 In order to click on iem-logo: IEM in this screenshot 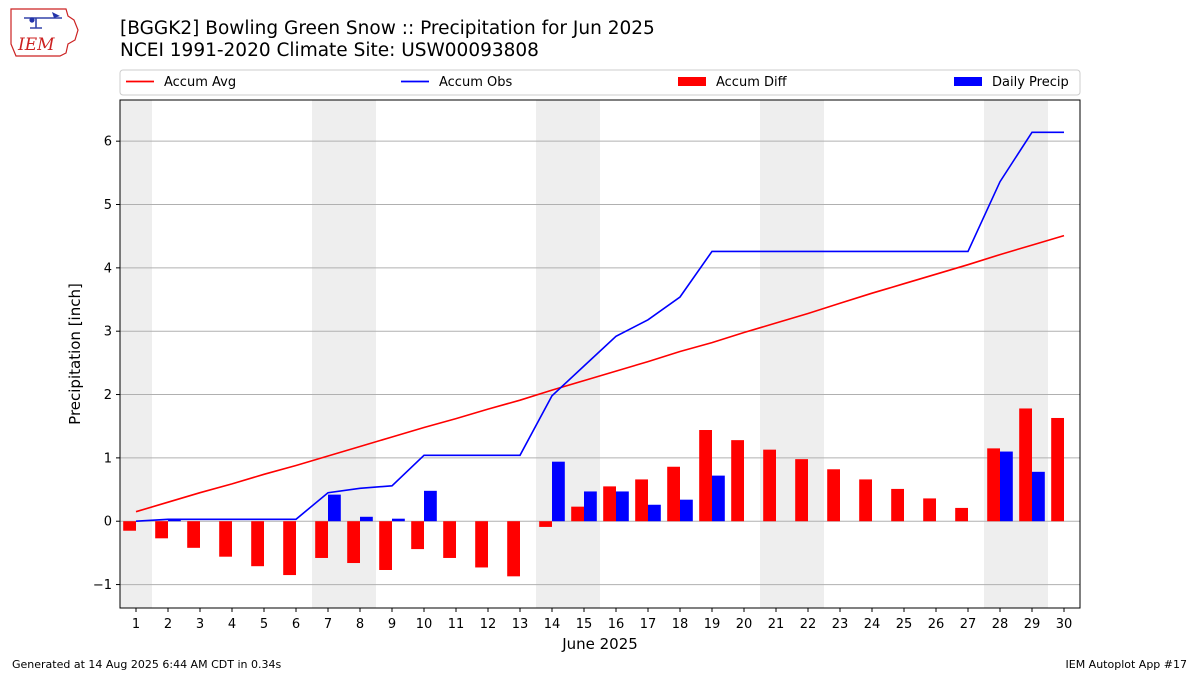, I will do `click(44, 32)`.